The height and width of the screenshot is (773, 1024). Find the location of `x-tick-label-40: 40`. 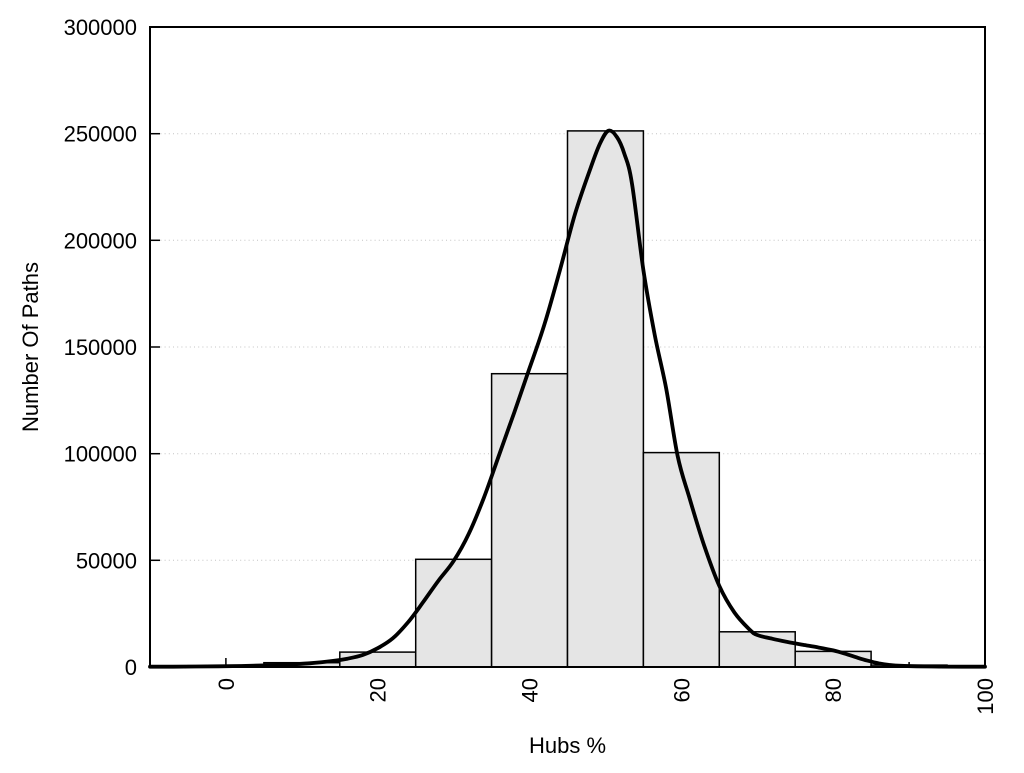

x-tick-label-40: 40 is located at coordinates (530, 690).